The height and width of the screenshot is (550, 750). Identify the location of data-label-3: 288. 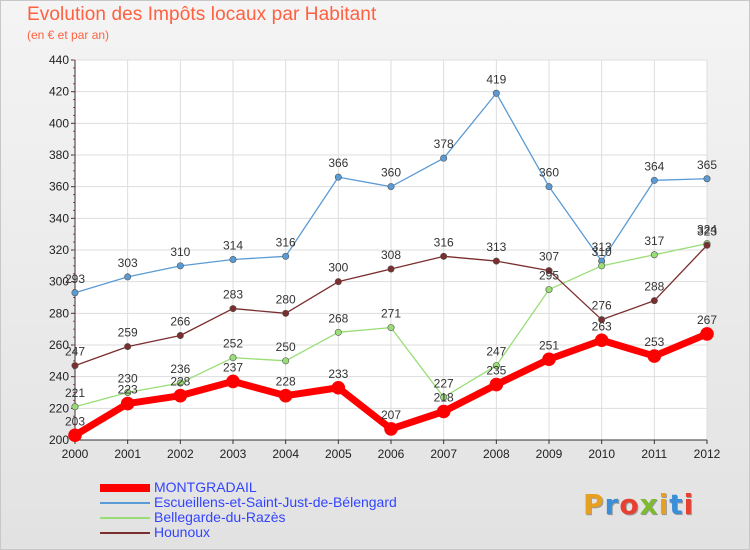
(654, 287).